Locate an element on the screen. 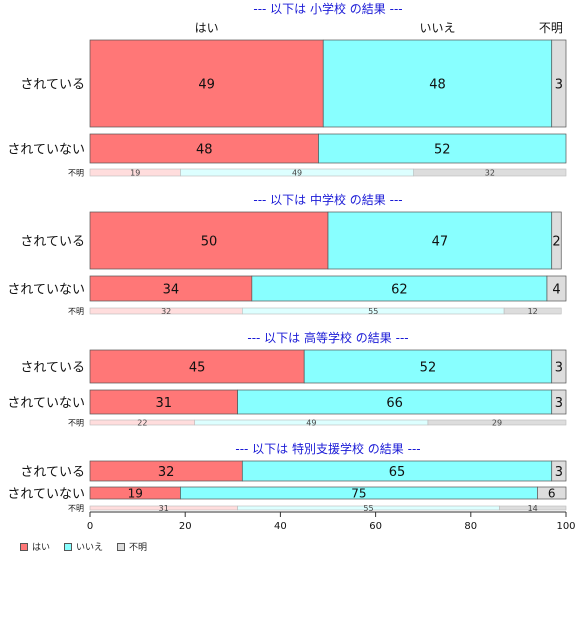 The image size is (580, 636). top-header-label: いいえ is located at coordinates (437, 28).